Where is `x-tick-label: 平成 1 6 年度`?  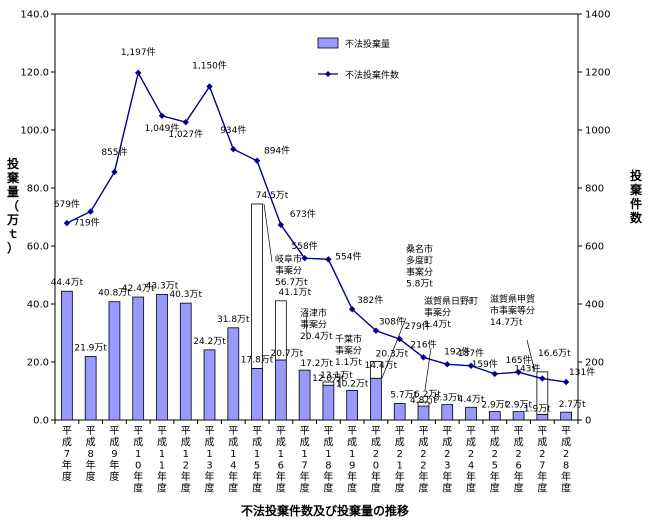
x-tick-label: 平成 1 6 年度 is located at coordinates (281, 460).